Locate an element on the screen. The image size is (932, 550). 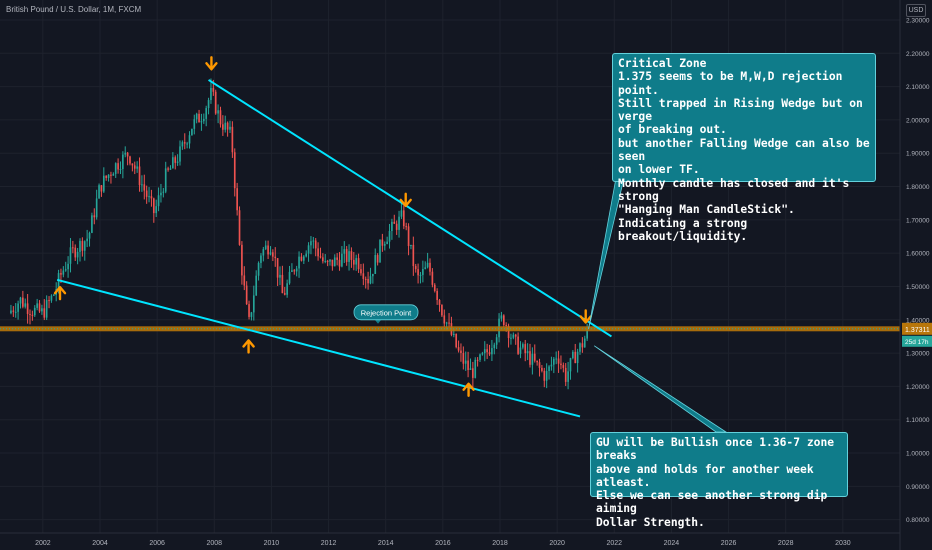
y-tick-label: 1.60000 is located at coordinates (918, 254).